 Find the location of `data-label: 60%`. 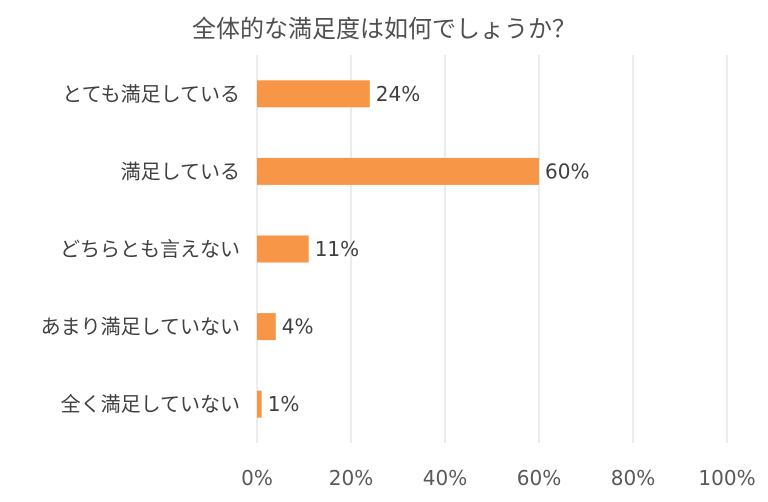

data-label: 60% is located at coordinates (567, 171).